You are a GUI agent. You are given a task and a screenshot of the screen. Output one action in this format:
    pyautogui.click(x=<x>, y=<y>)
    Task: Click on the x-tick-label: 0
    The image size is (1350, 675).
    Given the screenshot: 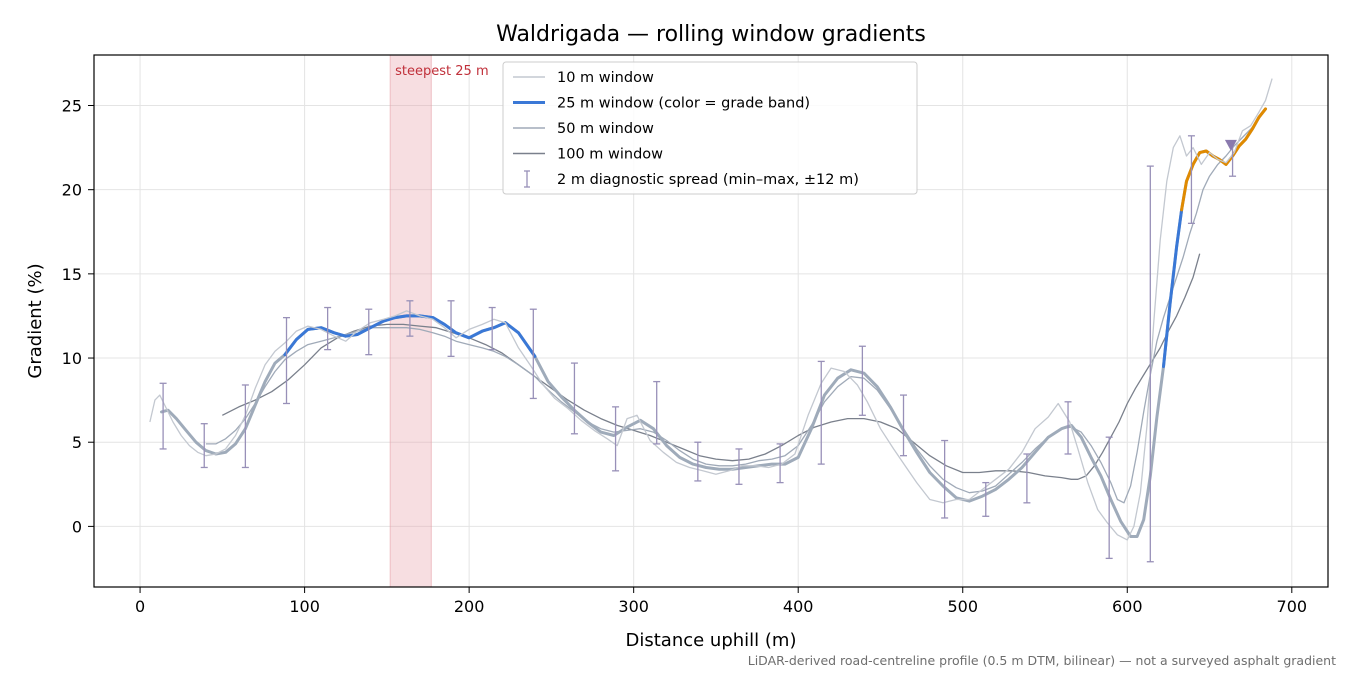 What is the action you would take?
    pyautogui.click(x=140, y=606)
    